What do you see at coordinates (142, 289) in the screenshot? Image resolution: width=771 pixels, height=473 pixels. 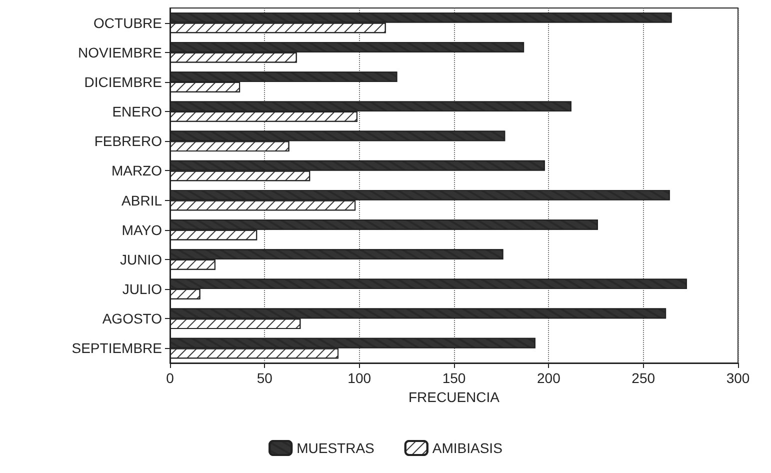 I see `y-tick-label: JULIO` at bounding box center [142, 289].